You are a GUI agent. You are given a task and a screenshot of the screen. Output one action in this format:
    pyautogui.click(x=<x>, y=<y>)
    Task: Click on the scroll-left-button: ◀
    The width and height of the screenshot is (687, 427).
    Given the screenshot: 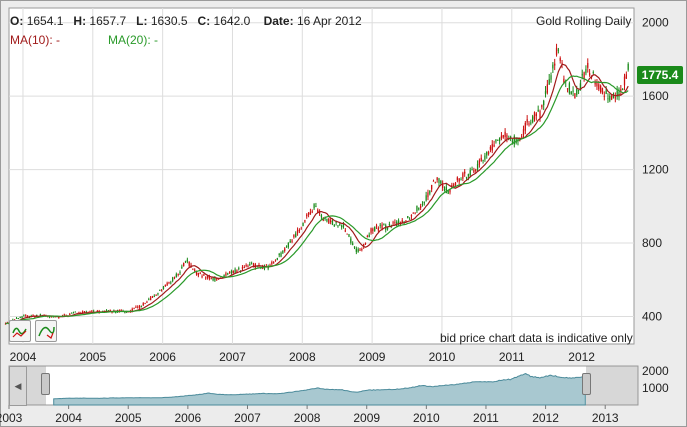 What is the action you would take?
    pyautogui.click(x=18, y=386)
    